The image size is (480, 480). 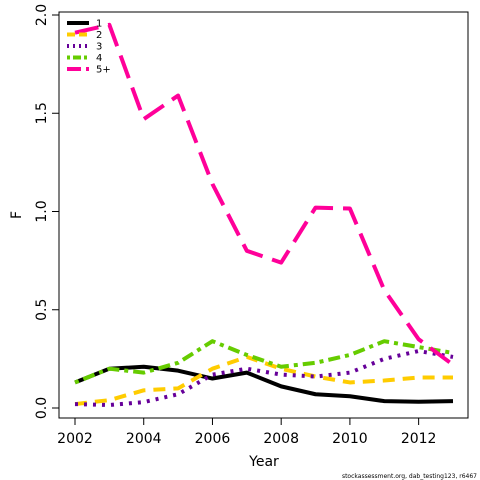 What do you see at coordinates (350, 439) in the screenshot?
I see `x-tick-label: 2010` at bounding box center [350, 439].